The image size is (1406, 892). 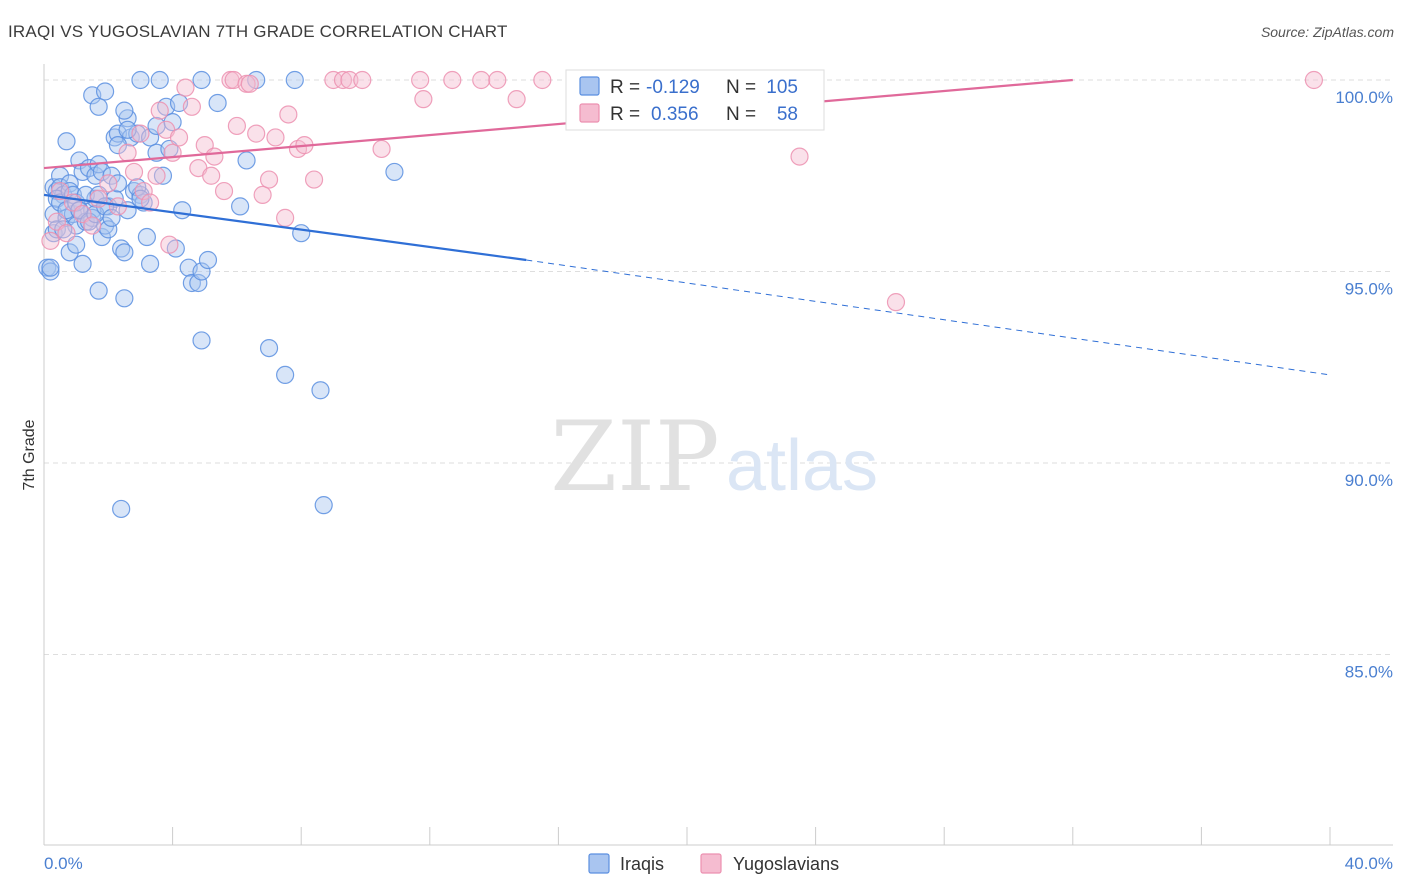 I want to click on stats-n-value-yugoslavians: 58, so click(x=787, y=114).